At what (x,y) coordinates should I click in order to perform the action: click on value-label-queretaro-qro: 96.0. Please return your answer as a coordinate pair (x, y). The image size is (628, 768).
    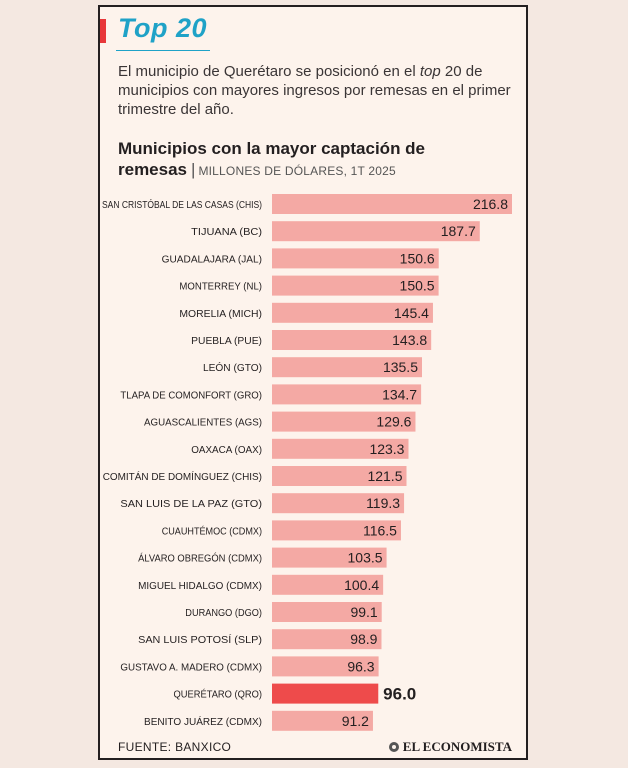
    Looking at the image, I should click on (399, 694).